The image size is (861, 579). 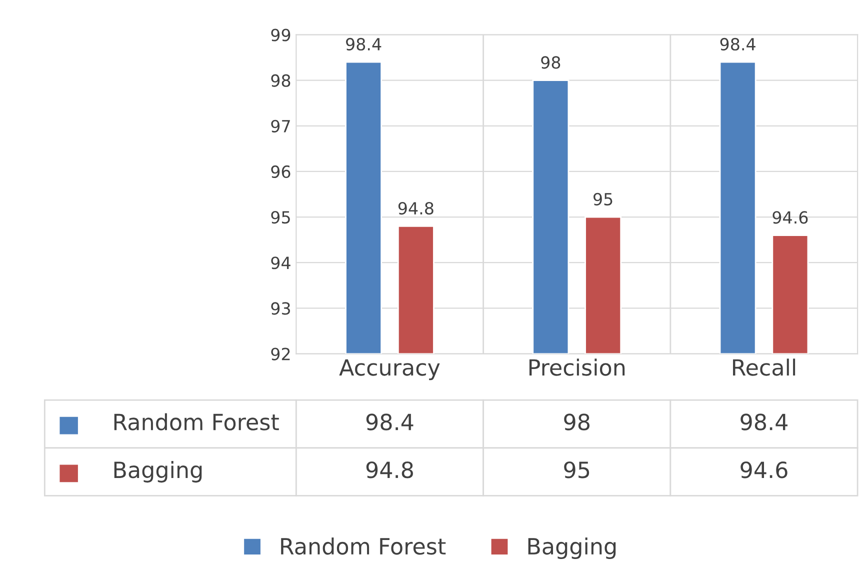 I want to click on legend-label: Bagging, so click(x=572, y=548).